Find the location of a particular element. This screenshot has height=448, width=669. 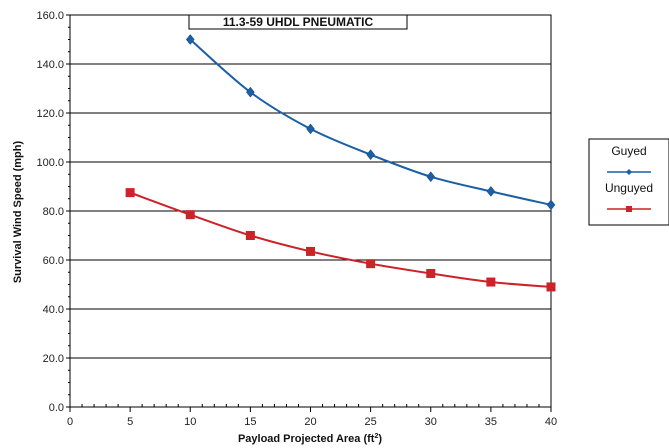

y-tick-label: 120.0 is located at coordinates (50, 114).